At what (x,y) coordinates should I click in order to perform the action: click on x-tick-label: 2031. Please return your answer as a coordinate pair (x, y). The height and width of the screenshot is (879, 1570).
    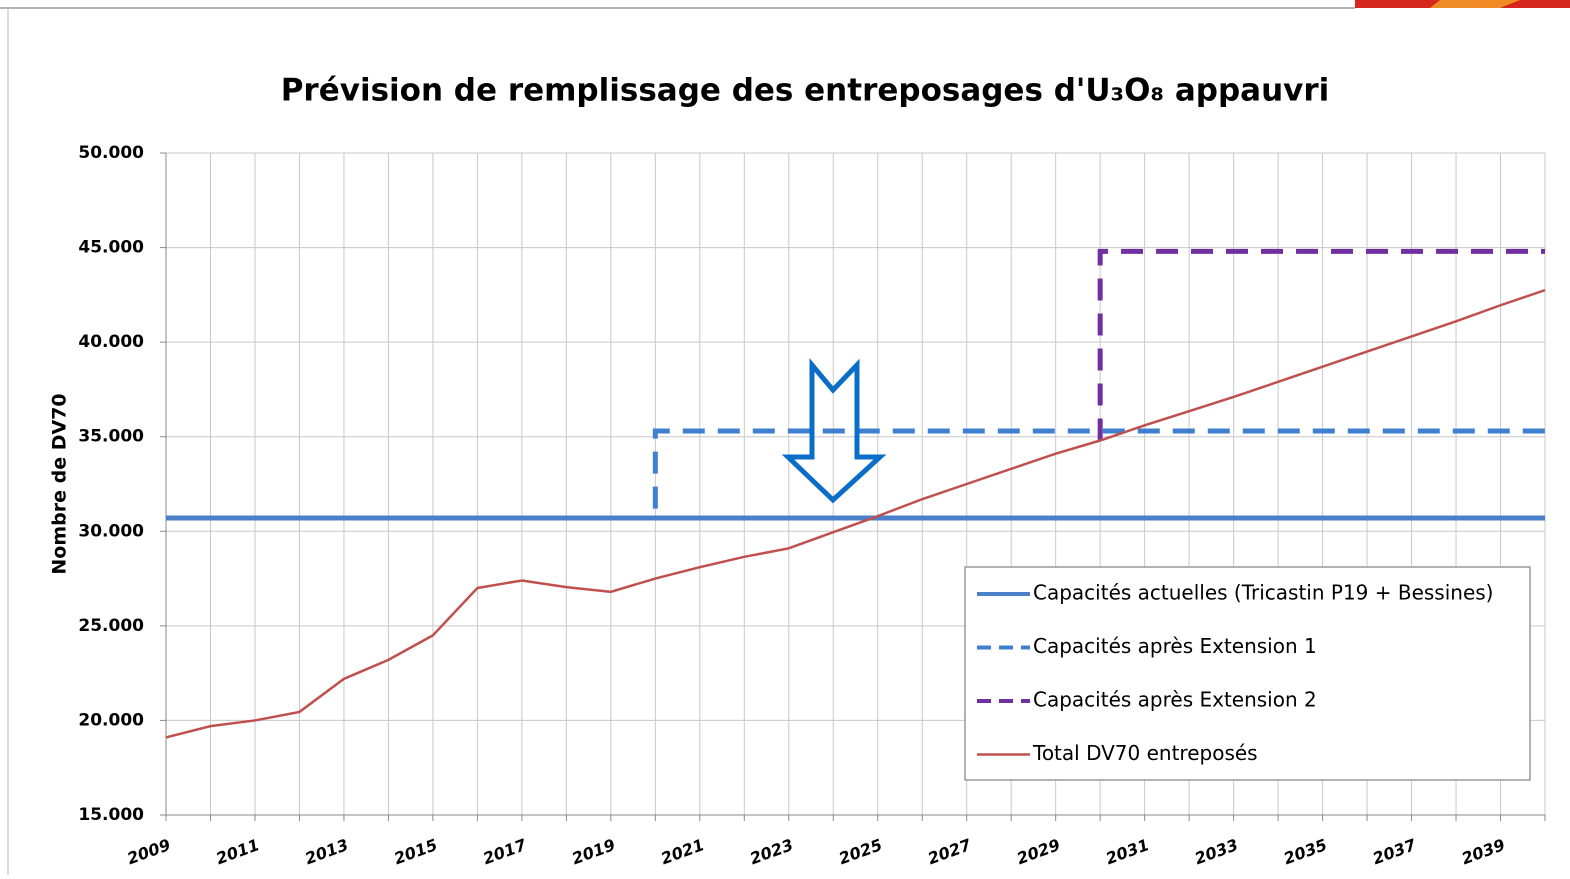
    Looking at the image, I should click on (1127, 851).